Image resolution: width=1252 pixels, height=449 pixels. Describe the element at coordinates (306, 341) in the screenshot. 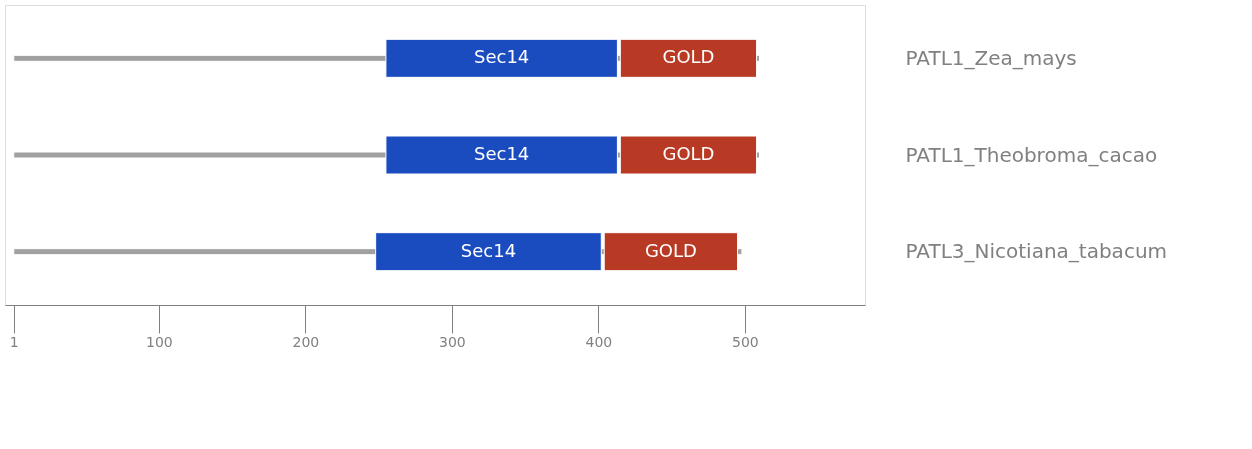

I see `x-tick-label: 200` at that location.